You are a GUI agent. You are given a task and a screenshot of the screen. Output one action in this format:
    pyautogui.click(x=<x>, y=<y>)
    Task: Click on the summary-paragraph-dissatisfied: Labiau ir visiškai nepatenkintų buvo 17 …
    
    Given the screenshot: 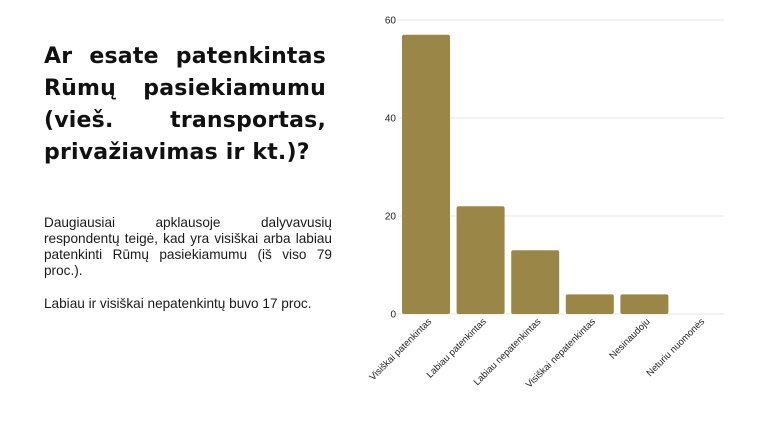 What is the action you would take?
    pyautogui.click(x=178, y=303)
    